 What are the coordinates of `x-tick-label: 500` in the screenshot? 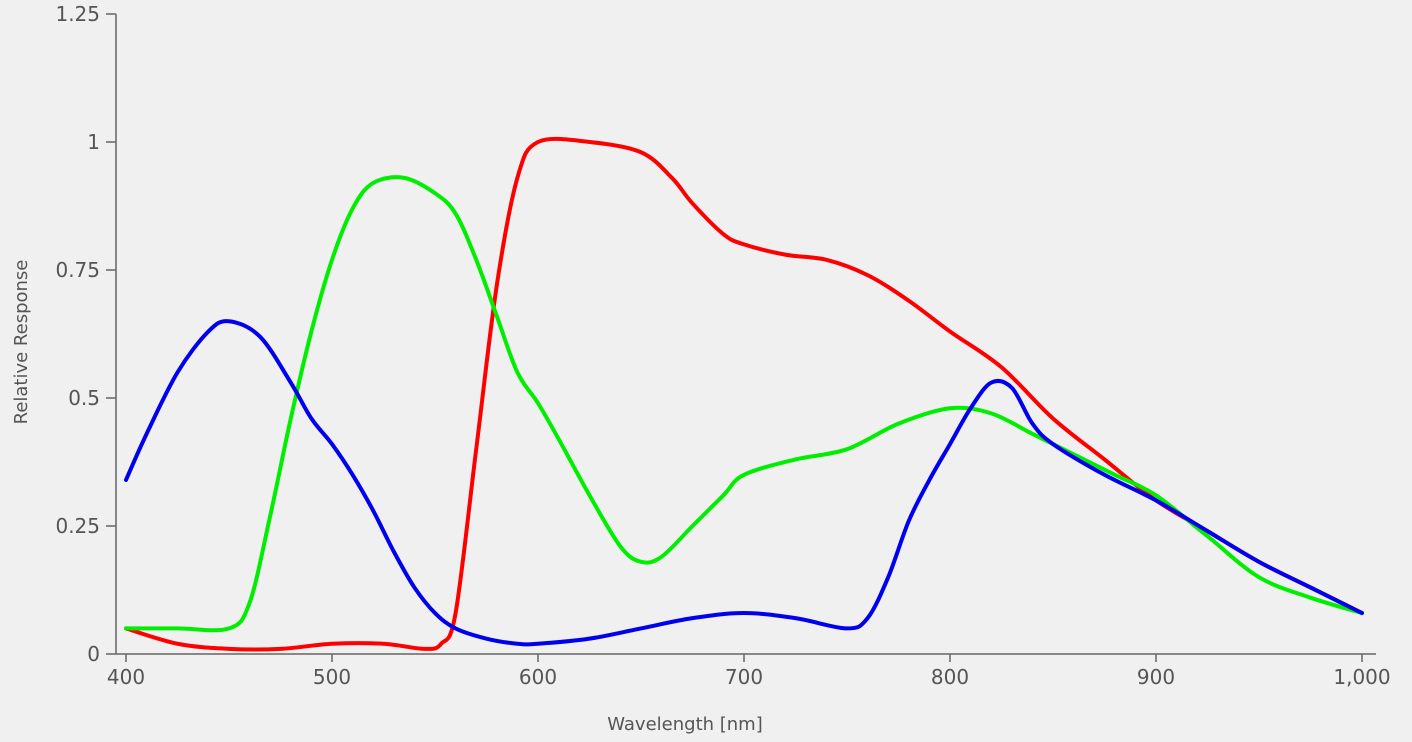 It's located at (332, 677).